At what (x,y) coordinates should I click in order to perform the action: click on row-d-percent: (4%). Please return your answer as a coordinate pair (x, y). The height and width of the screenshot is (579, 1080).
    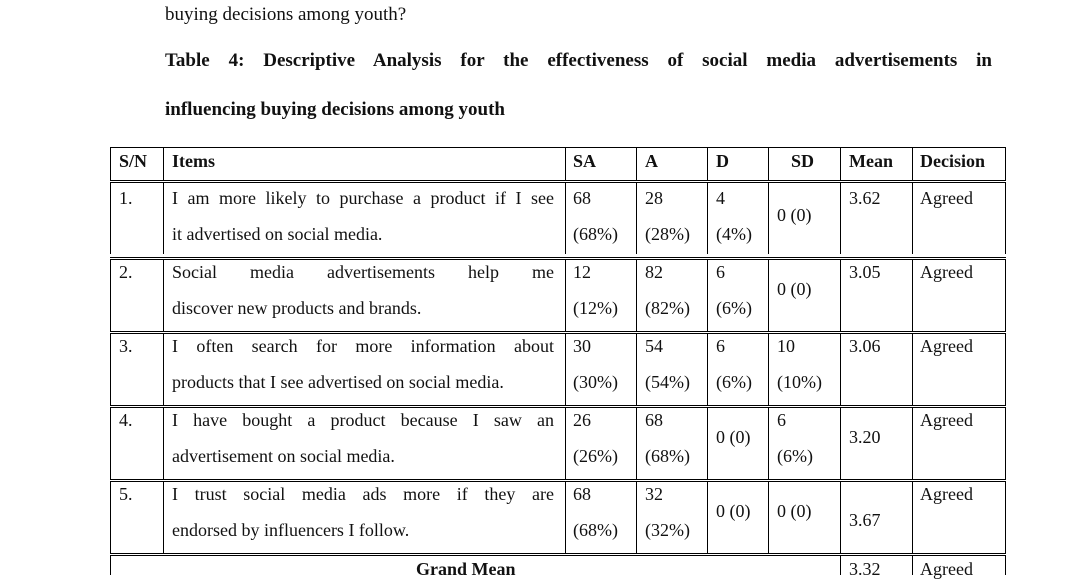
    Looking at the image, I should click on (734, 234).